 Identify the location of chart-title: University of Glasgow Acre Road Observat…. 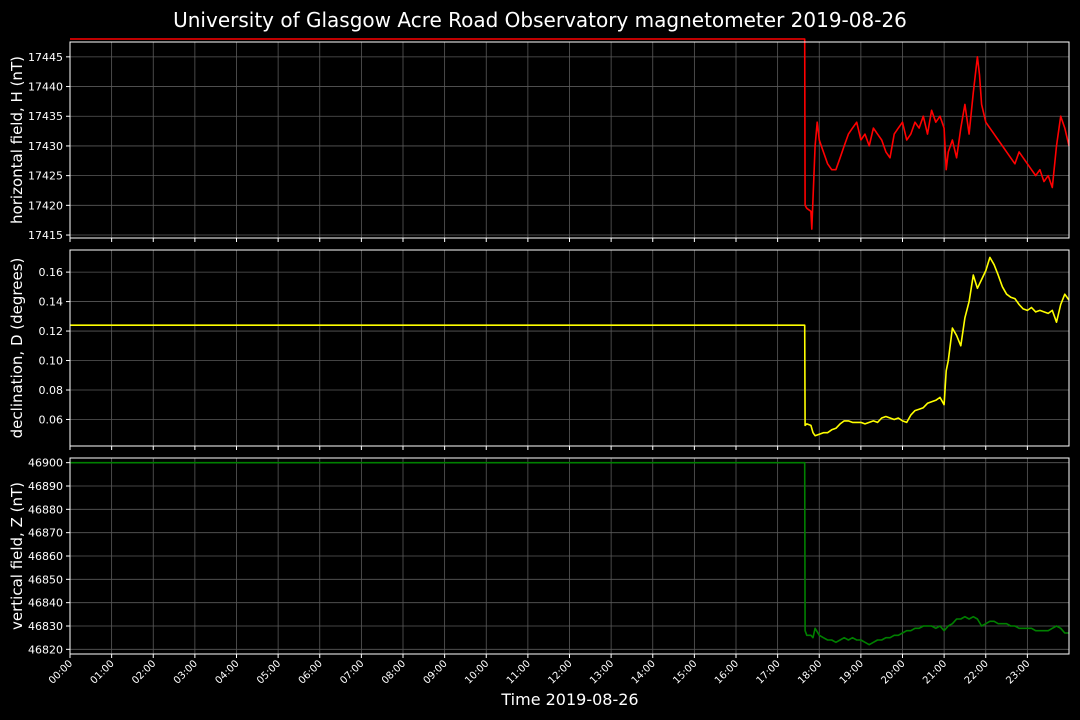
(540, 20).